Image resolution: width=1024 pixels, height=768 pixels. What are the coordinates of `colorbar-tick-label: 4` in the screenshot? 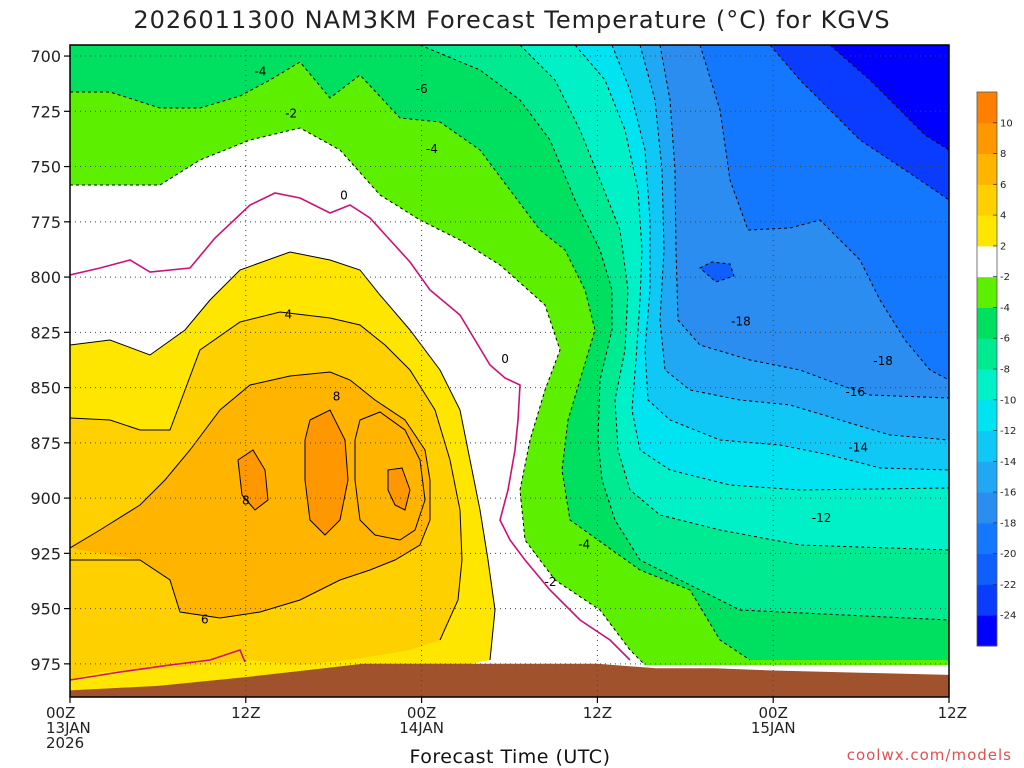 It's located at (1003, 216).